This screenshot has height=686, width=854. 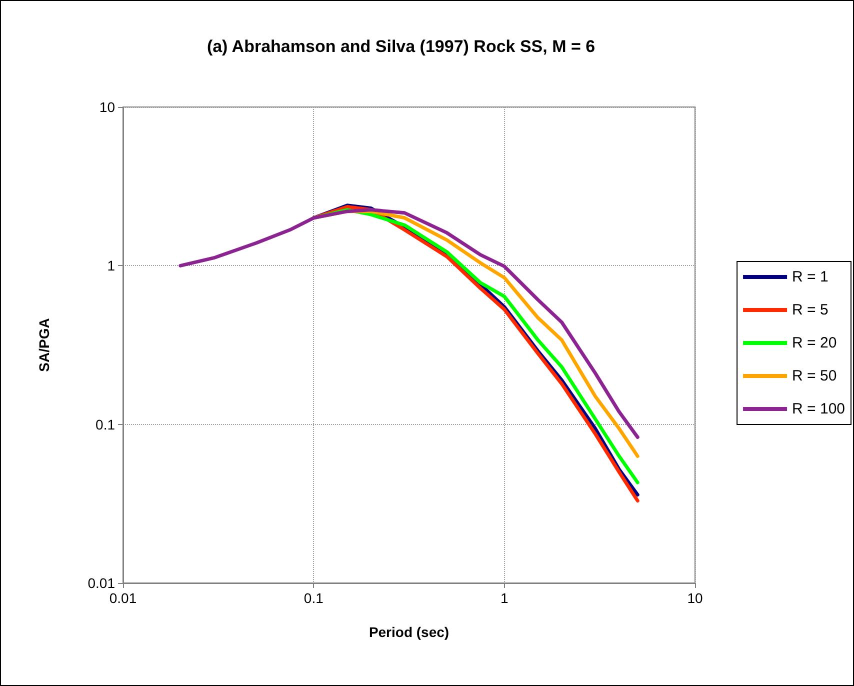 I want to click on y-tick-label: 1, so click(x=111, y=266).